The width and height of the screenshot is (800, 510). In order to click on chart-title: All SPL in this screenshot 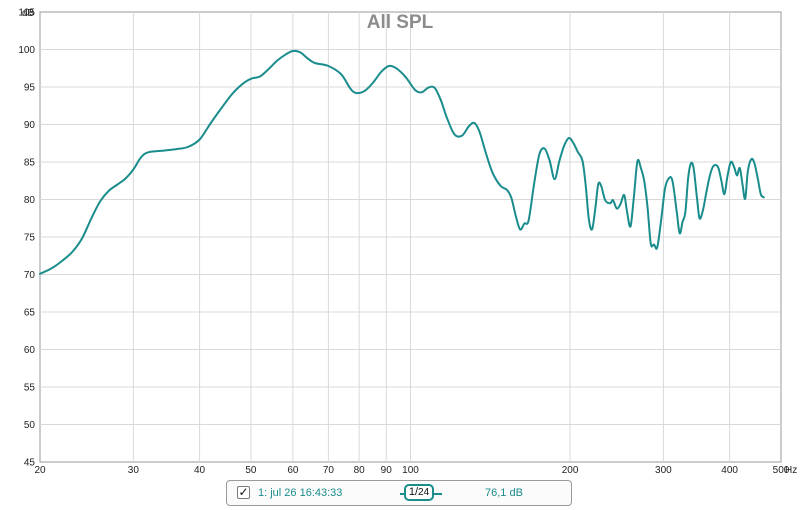, I will do `click(400, 22)`.